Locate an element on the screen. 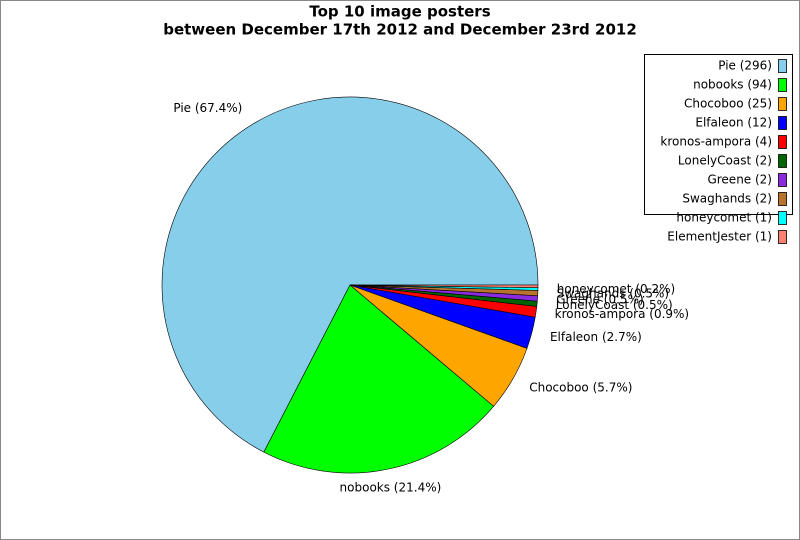  slice-label: Greene (0.5%) is located at coordinates (599, 299).